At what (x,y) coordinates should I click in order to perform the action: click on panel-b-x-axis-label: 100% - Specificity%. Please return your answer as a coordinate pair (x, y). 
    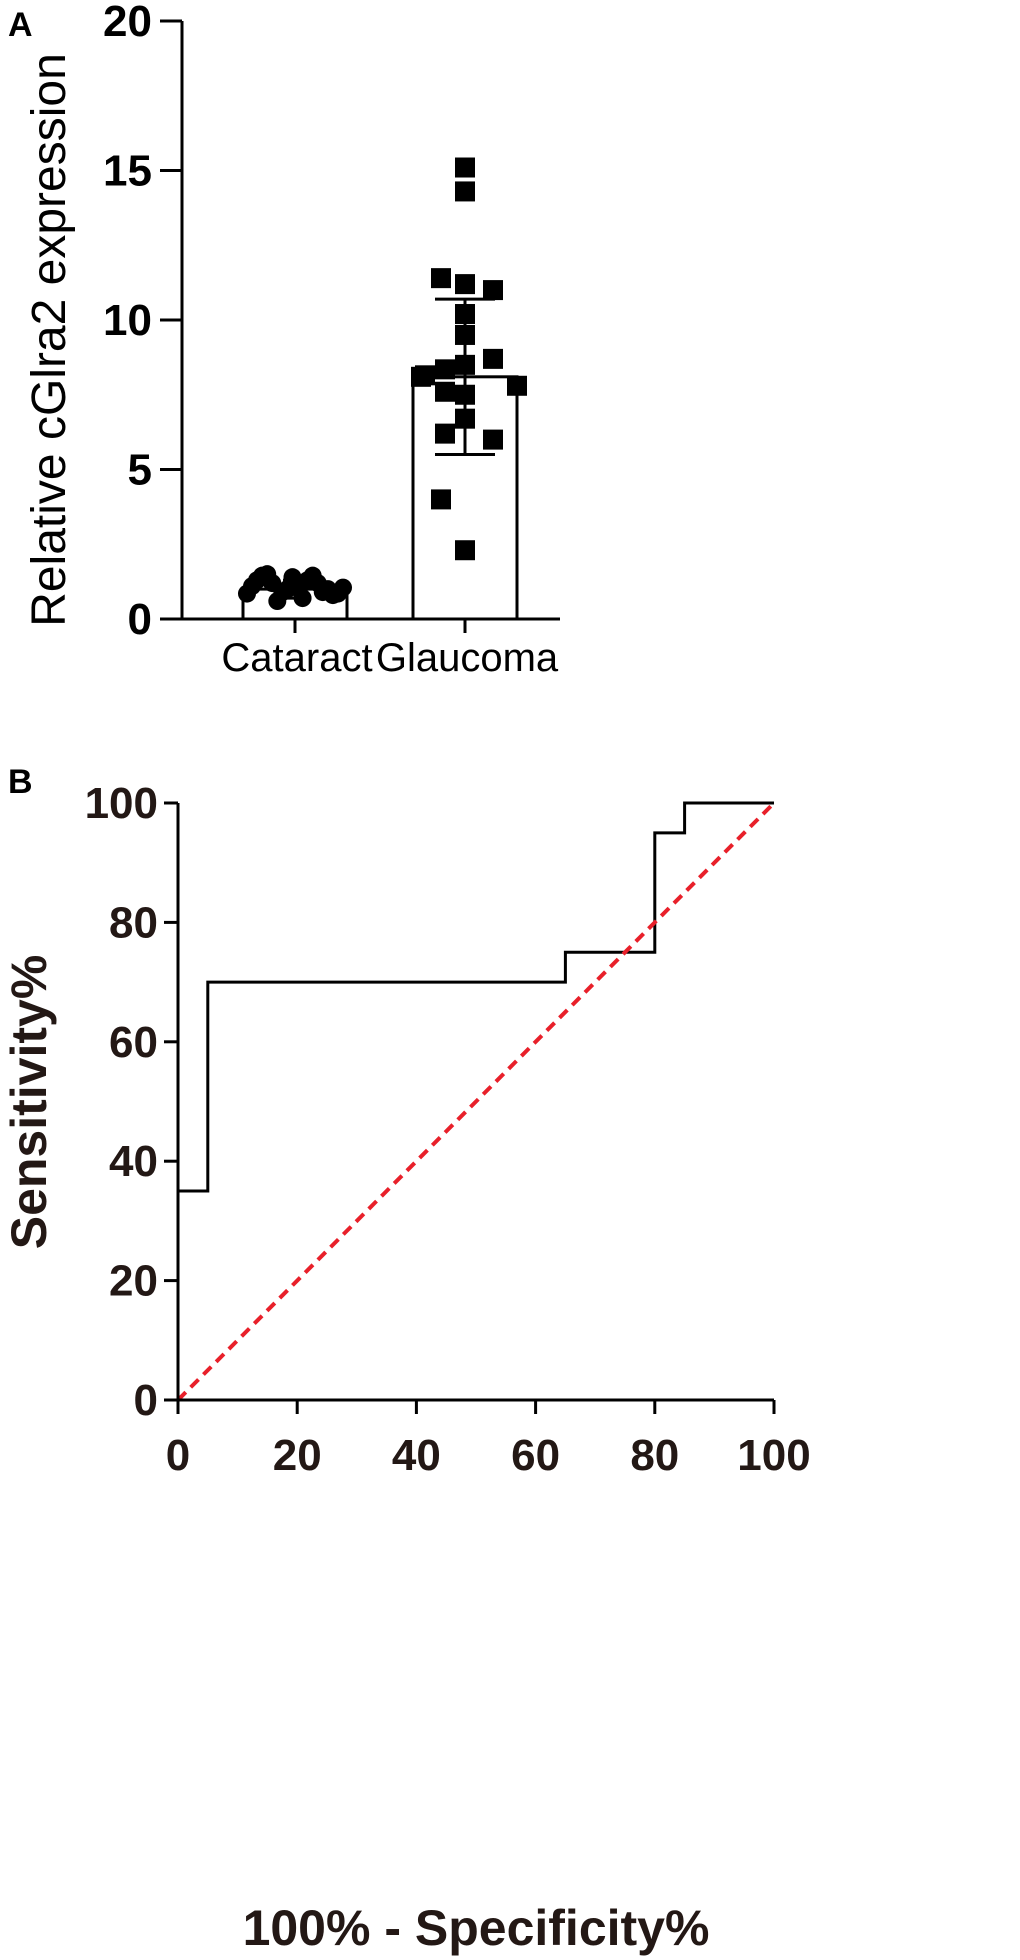
    Looking at the image, I should click on (476, 1928).